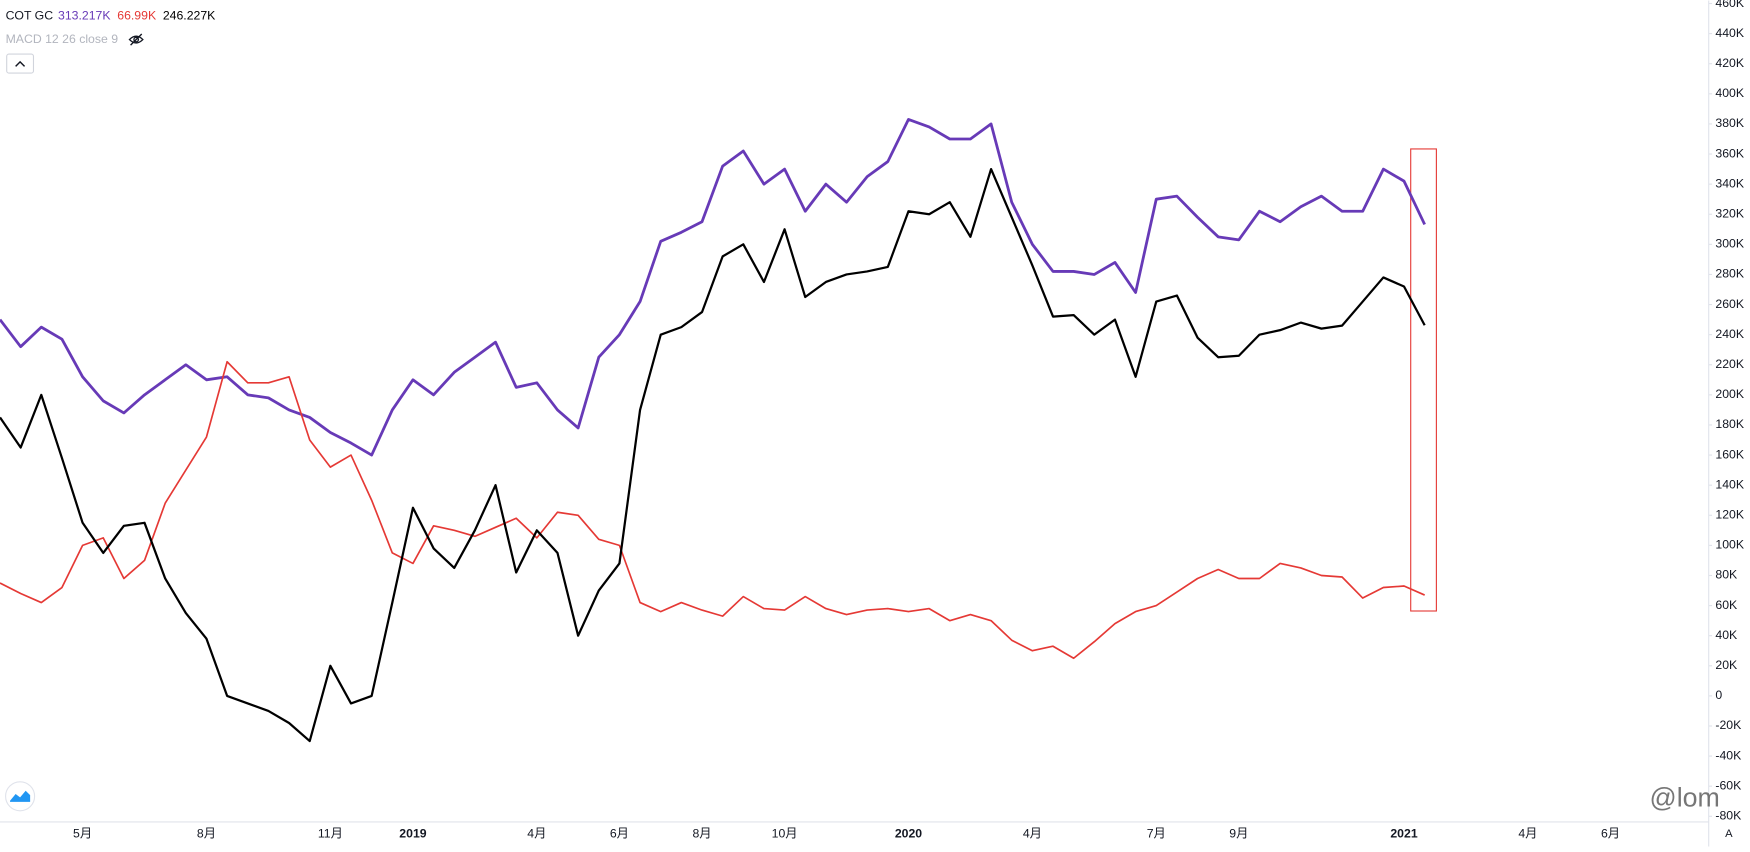 This screenshot has height=852, width=1750. Describe the element at coordinates (1729, 424) in the screenshot. I see `y-tick-label: 180K` at that location.